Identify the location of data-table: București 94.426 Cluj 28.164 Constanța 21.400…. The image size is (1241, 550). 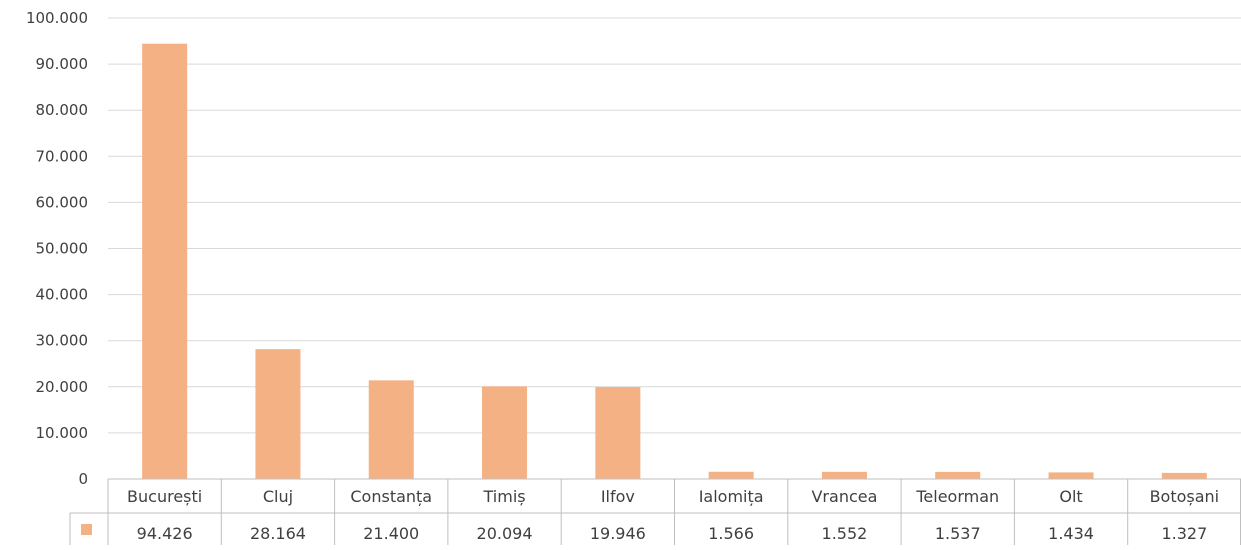
(655, 511).